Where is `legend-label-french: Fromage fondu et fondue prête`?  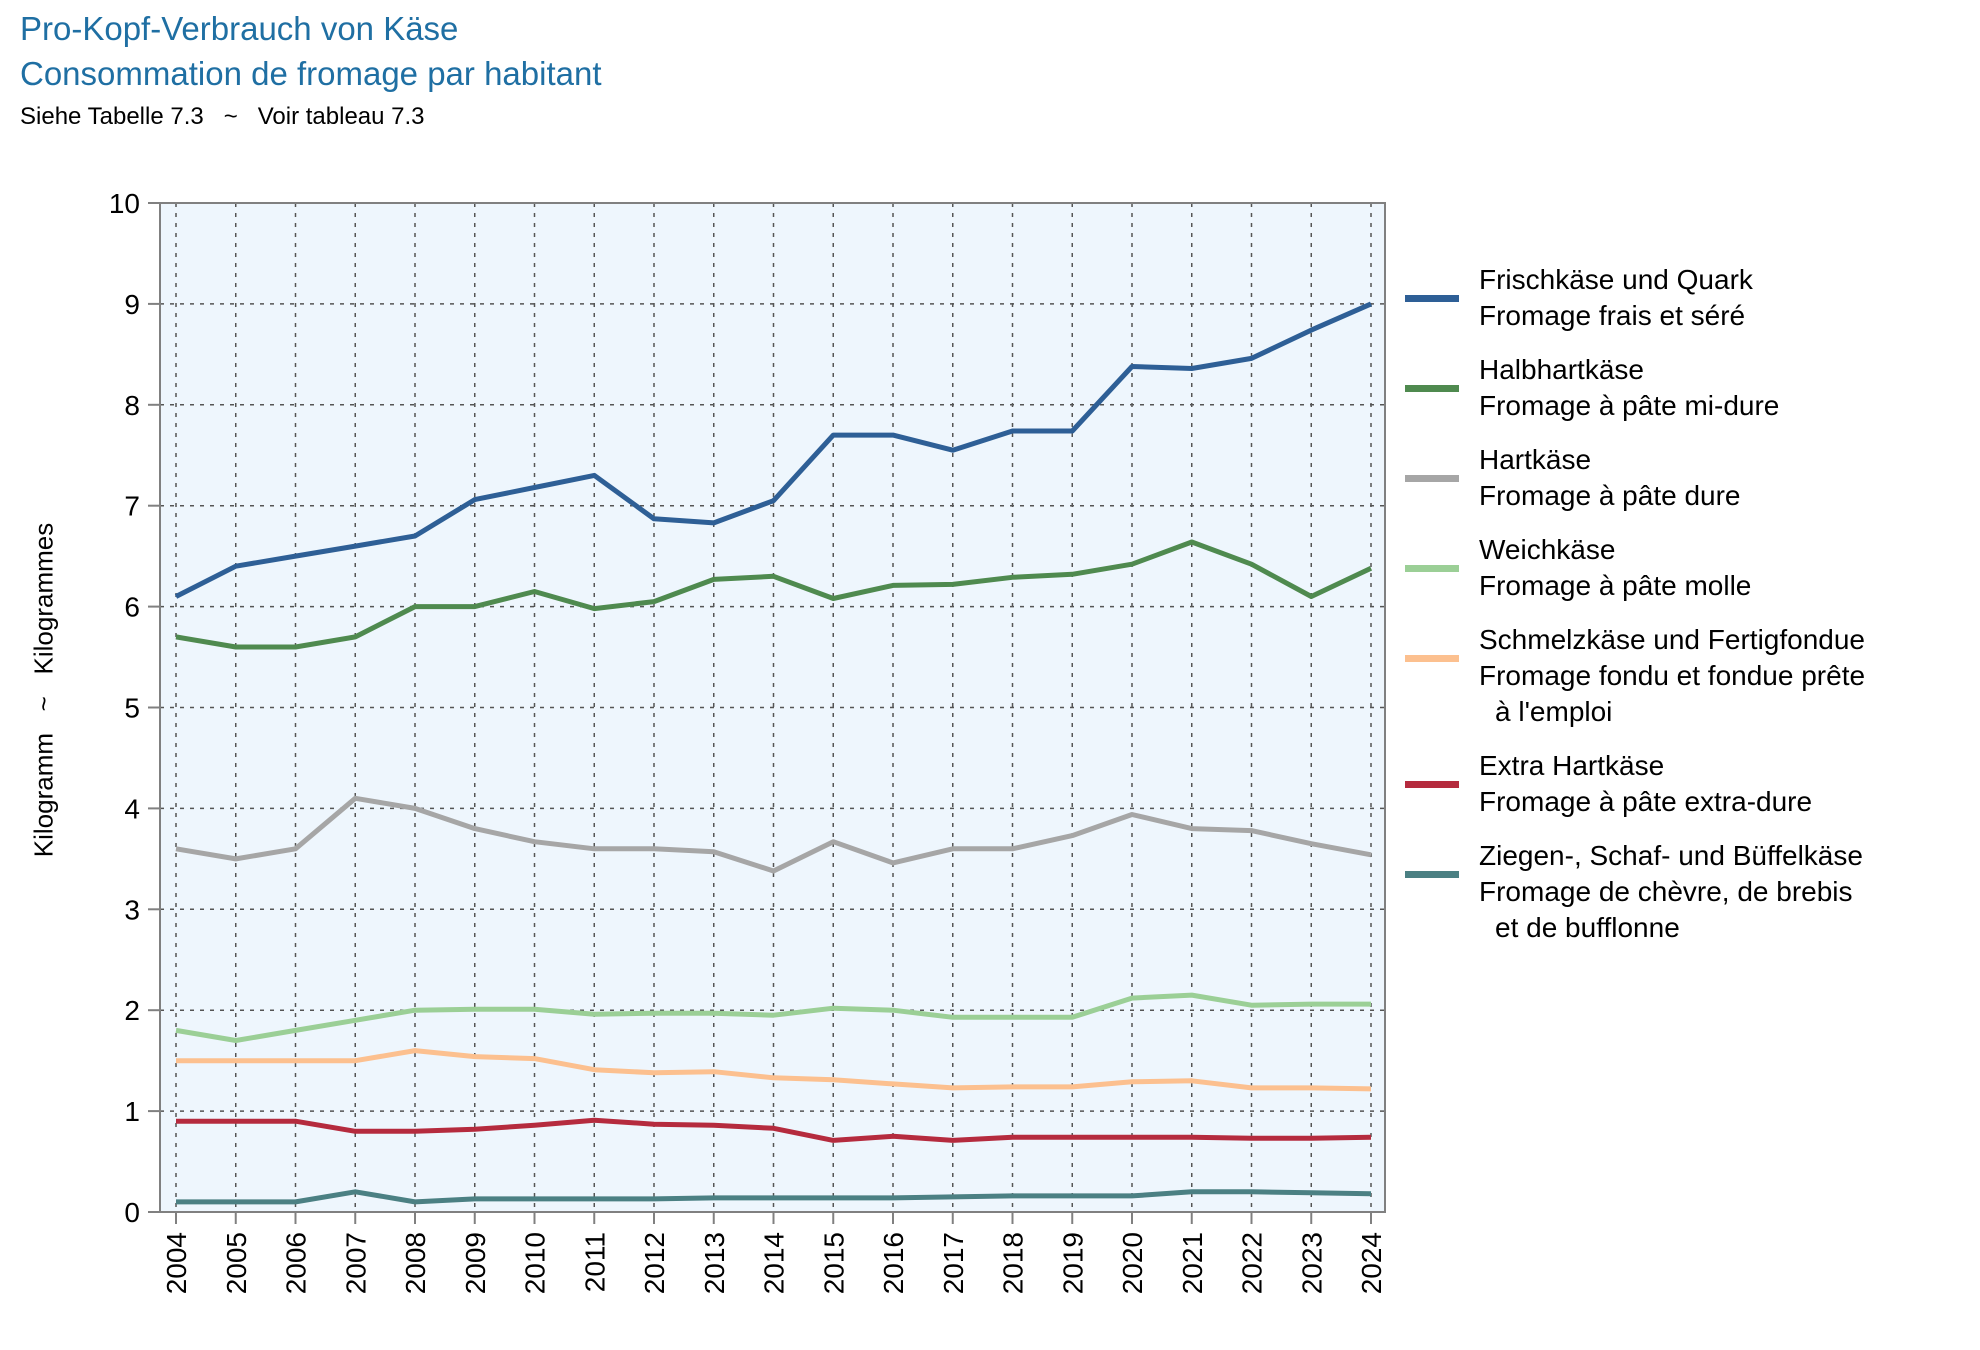
legend-label-french: Fromage fondu et fondue prête is located at coordinates (1672, 675).